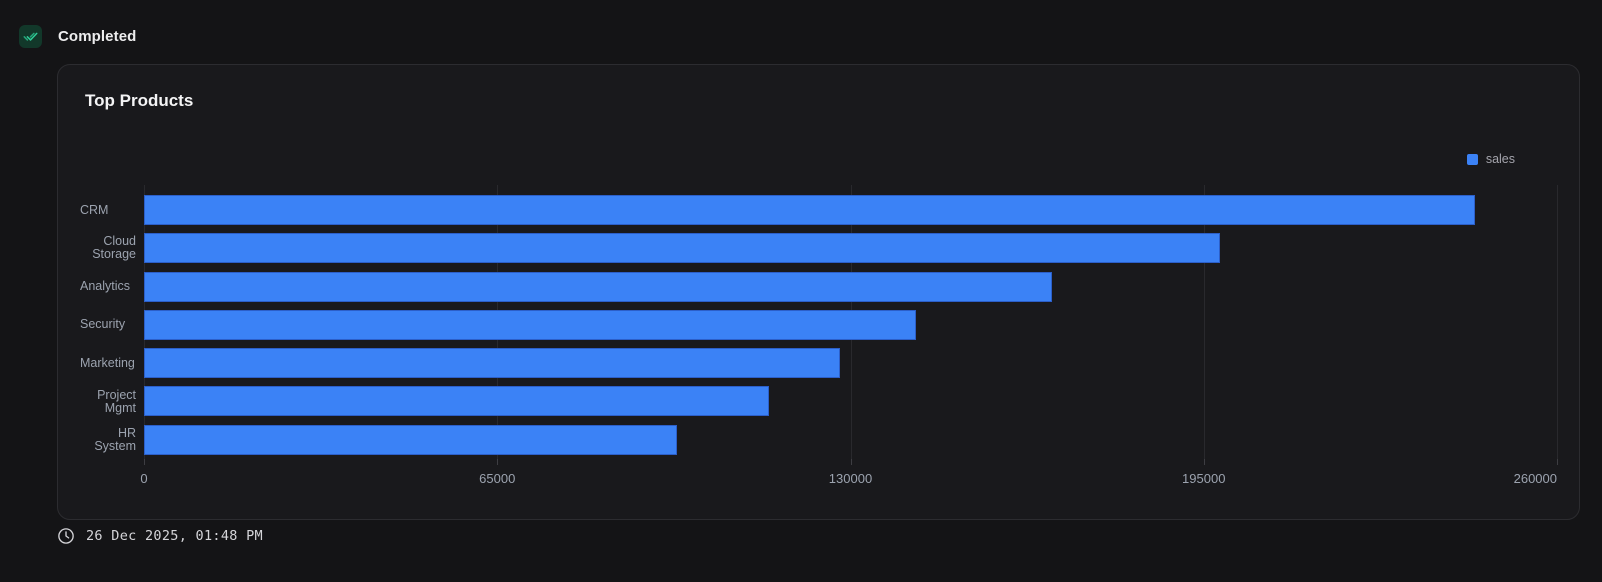  Describe the element at coordinates (105, 286) in the screenshot. I see `y-axis-label: Analytics` at that location.